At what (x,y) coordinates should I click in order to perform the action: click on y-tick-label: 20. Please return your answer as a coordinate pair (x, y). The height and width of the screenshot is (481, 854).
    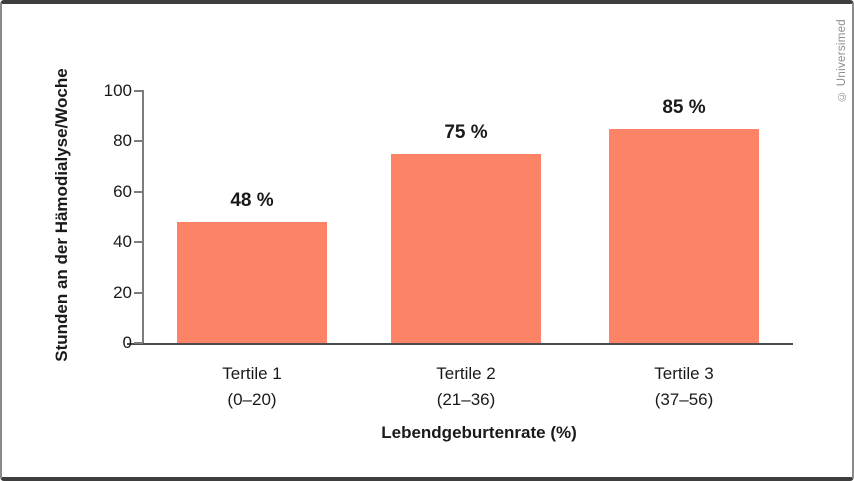
    Looking at the image, I should click on (122, 292).